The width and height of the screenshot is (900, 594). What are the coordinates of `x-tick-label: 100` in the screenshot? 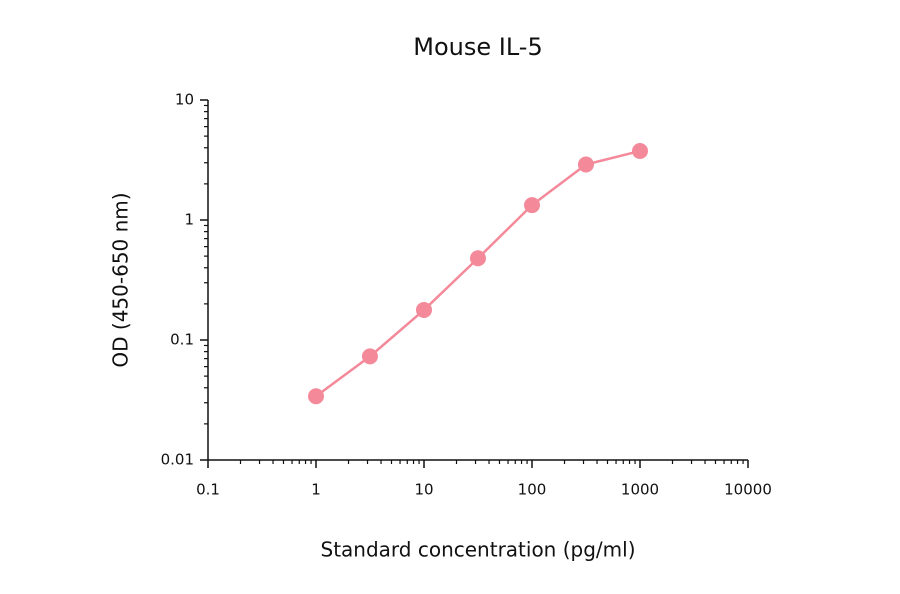 It's located at (532, 490).